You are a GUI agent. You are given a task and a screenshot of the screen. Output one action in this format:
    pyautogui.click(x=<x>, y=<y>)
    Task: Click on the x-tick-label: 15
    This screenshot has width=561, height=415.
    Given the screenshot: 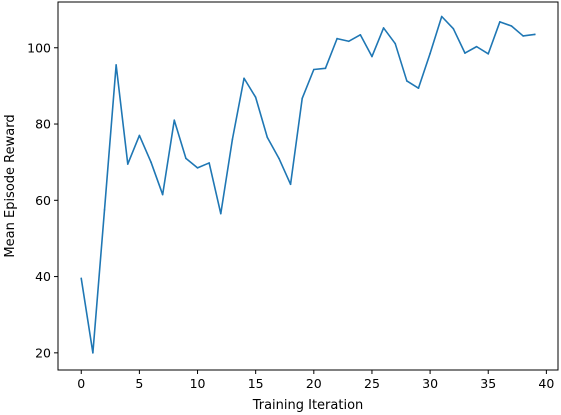 What is the action you would take?
    pyautogui.click(x=256, y=383)
    